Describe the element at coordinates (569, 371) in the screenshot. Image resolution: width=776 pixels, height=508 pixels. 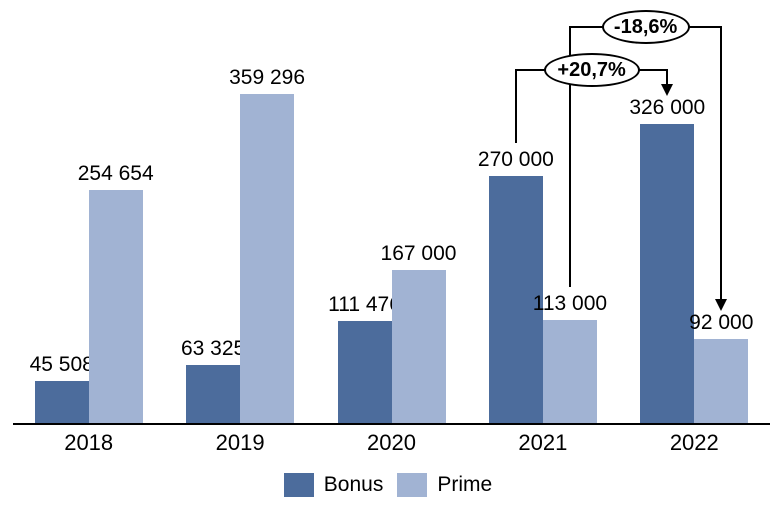
I see `bar-prime-2021` at that location.